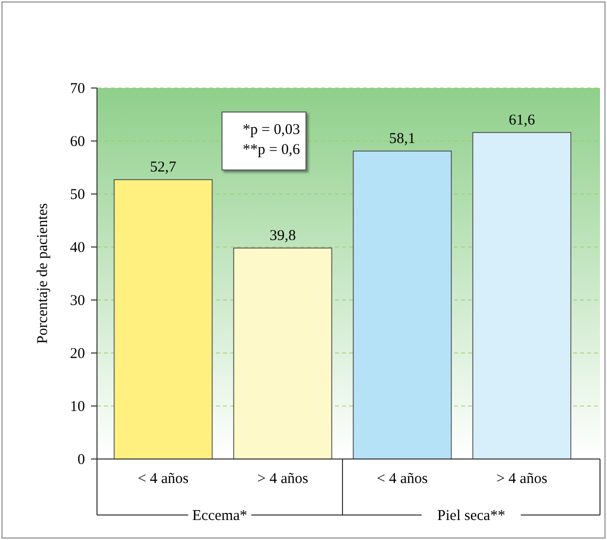 This screenshot has width=607, height=540. I want to click on y-tick-label: 30, so click(77, 301).